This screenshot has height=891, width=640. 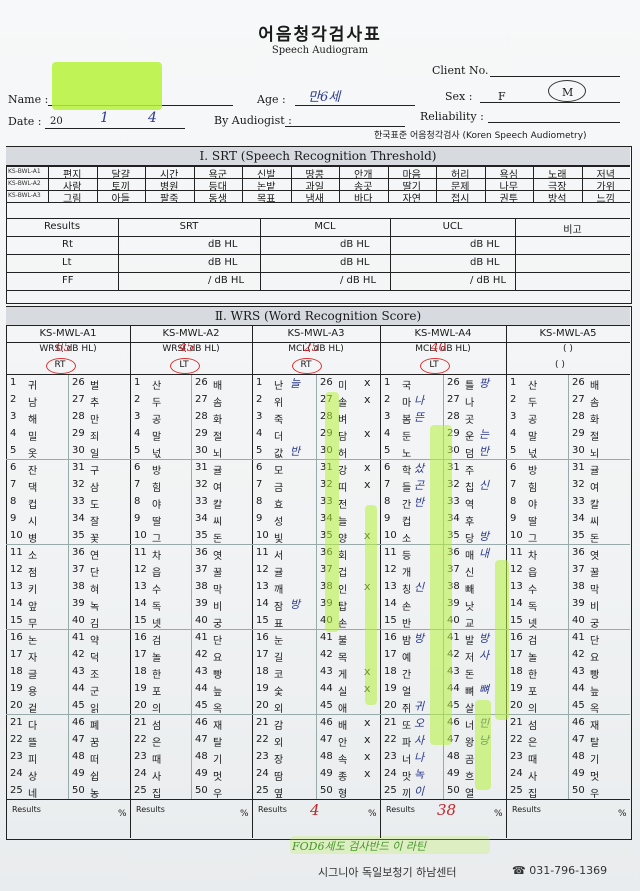 I want to click on word-item: 속, so click(x=343, y=760).